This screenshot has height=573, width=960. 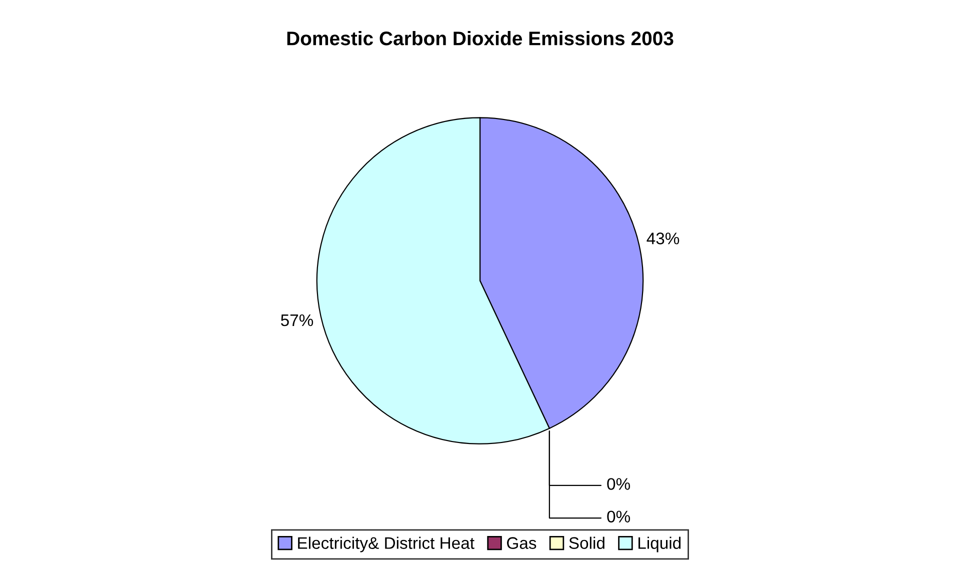 I want to click on legend-label: Electricity& District Heat, so click(x=386, y=544).